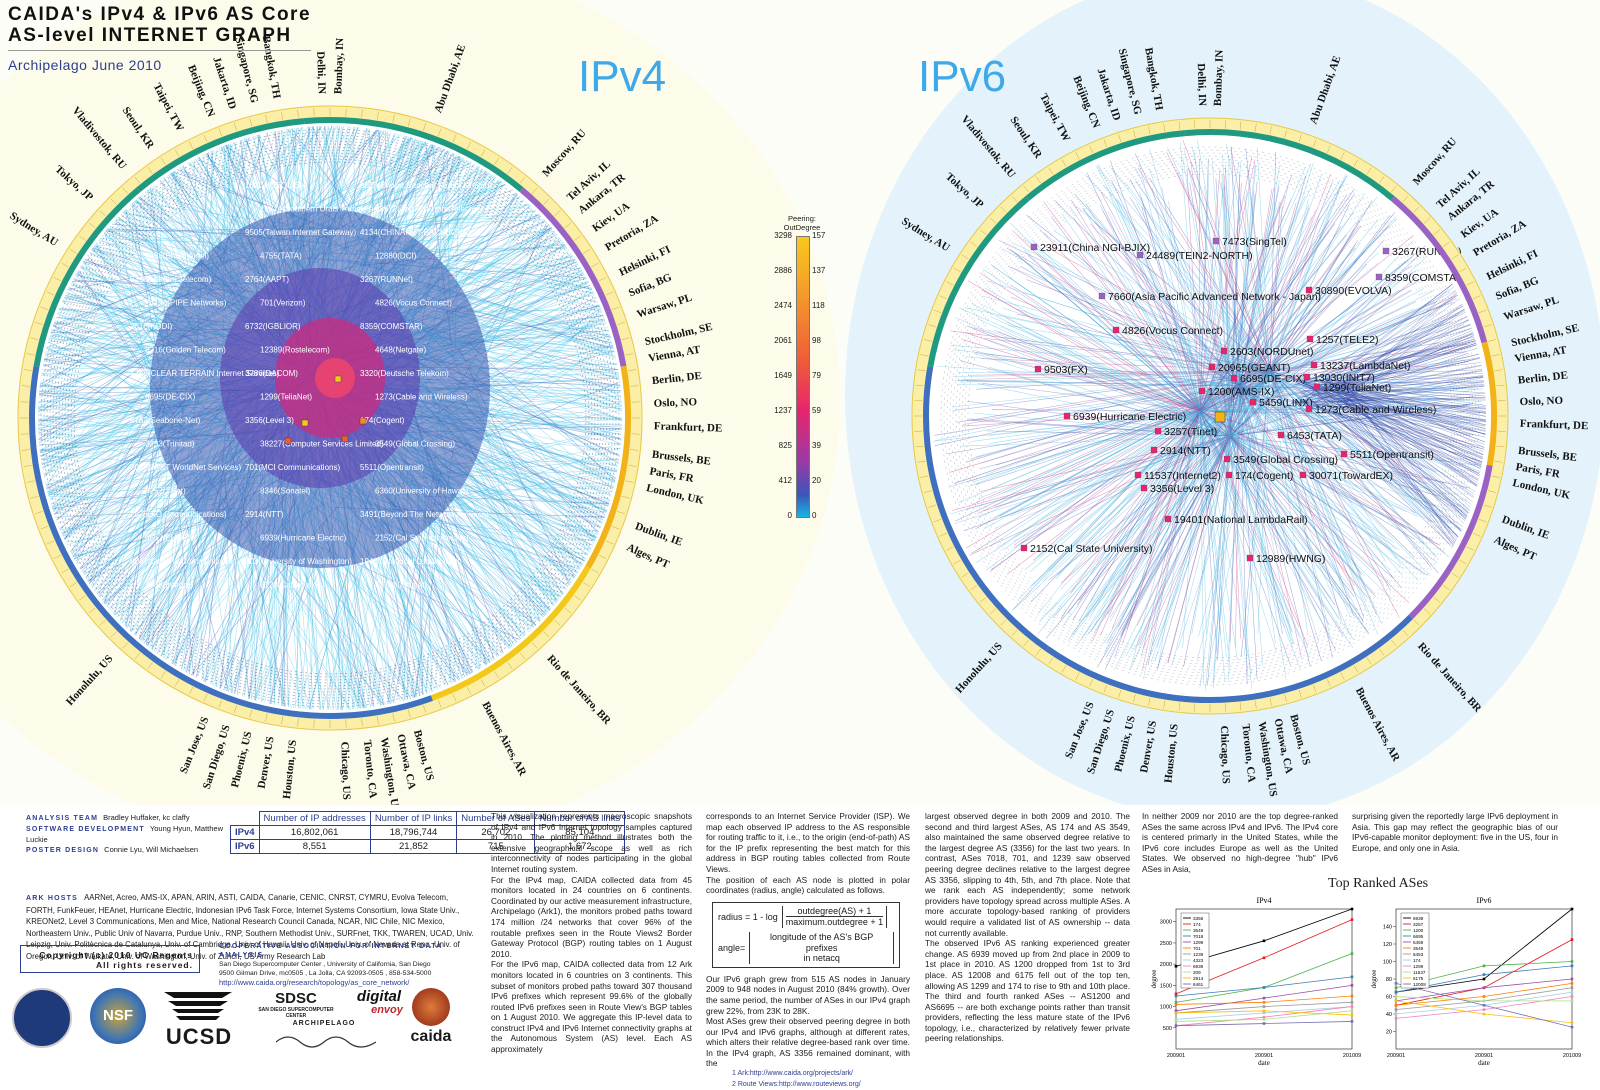 The height and width of the screenshot is (1090, 1600). What do you see at coordinates (1418, 936) in the screenshot?
I see `legend-entry: 6695` at bounding box center [1418, 936].